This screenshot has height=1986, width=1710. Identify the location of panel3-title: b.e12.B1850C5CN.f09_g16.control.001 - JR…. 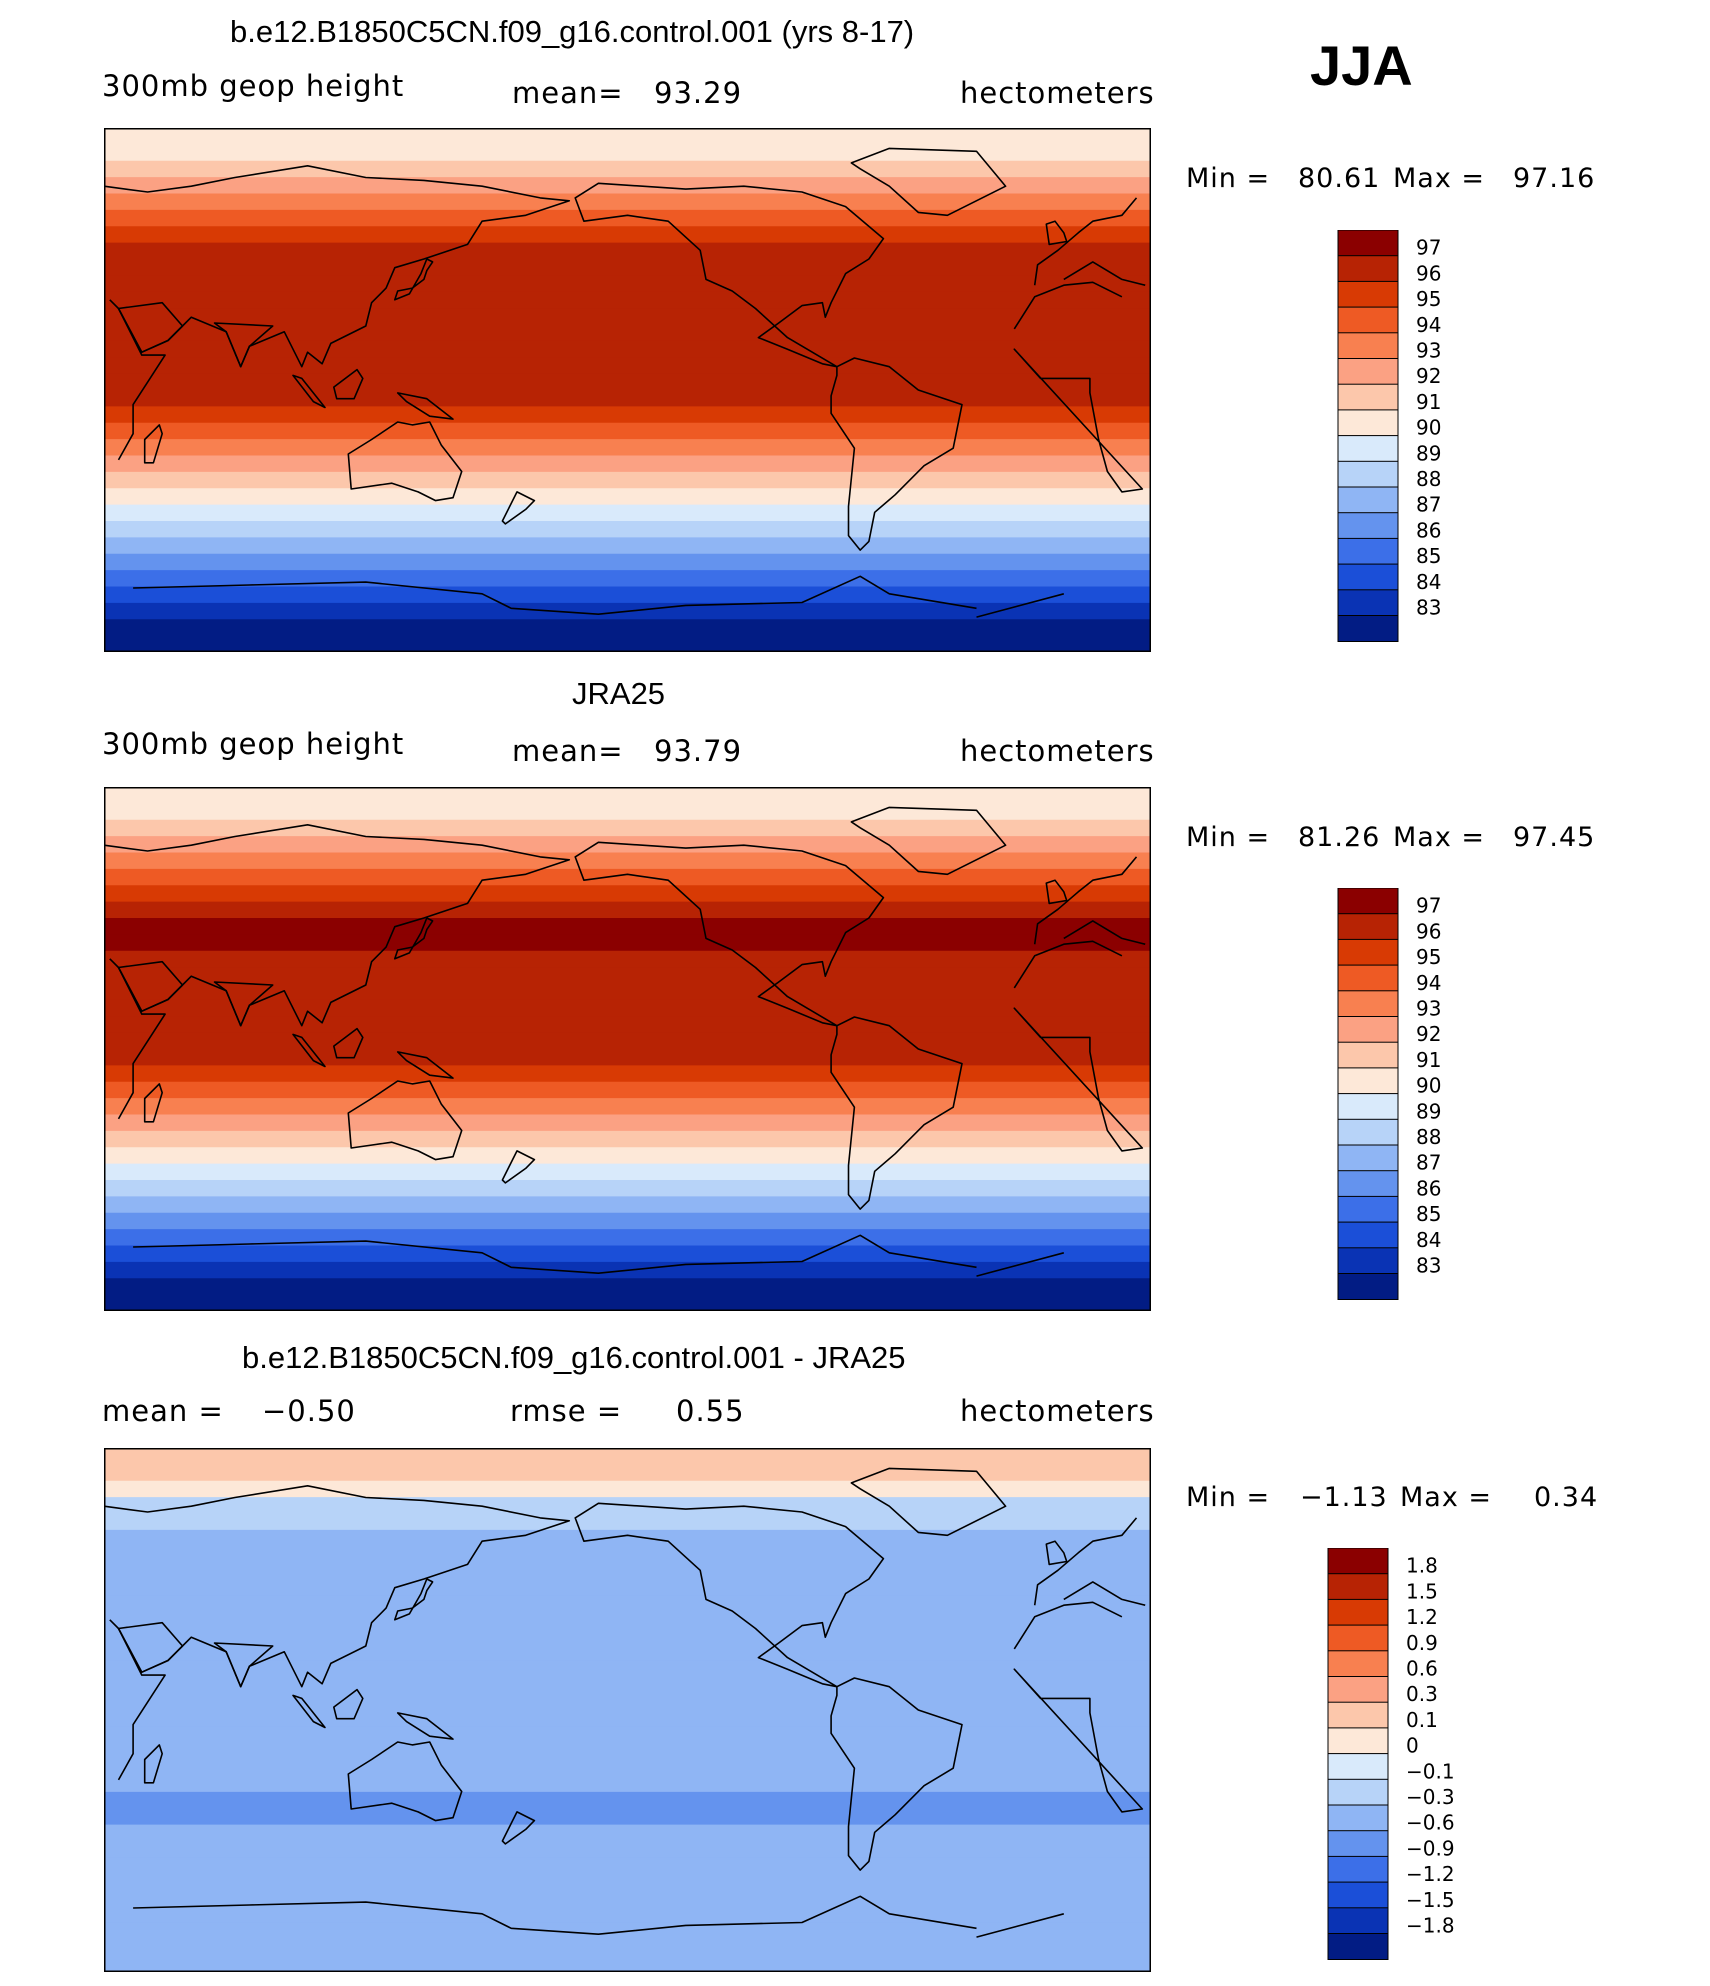
(574, 1357).